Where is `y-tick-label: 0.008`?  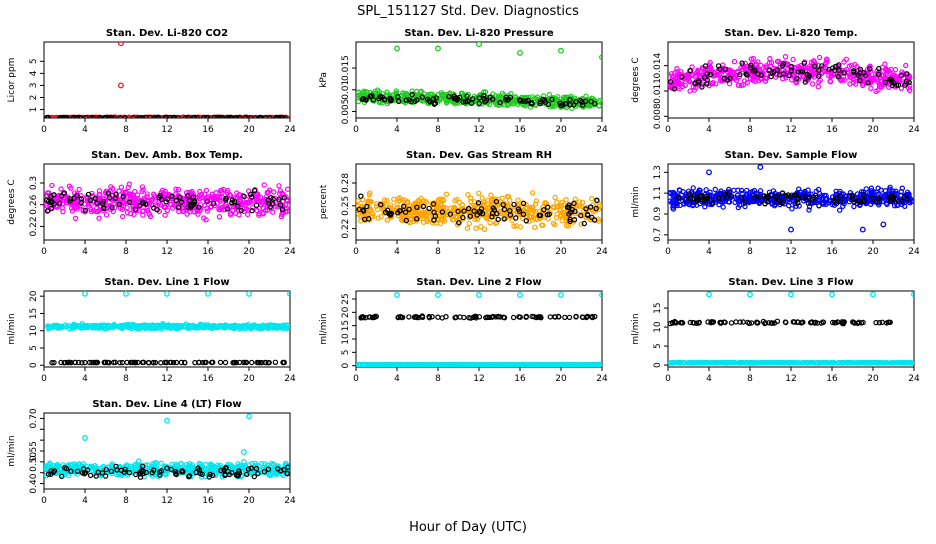 y-tick-label: 0.008 is located at coordinates (658, 116).